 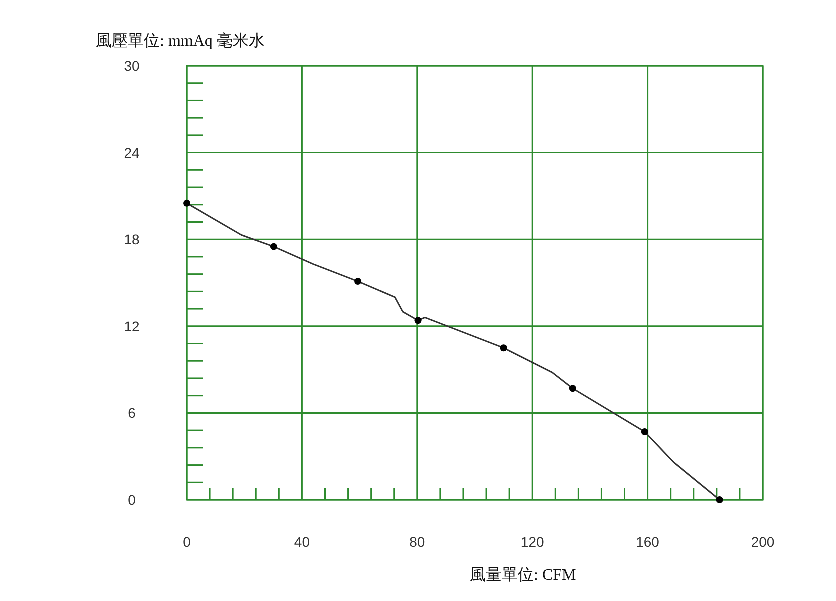 What do you see at coordinates (132, 326) in the screenshot?
I see `y-tick-label: 12` at bounding box center [132, 326].